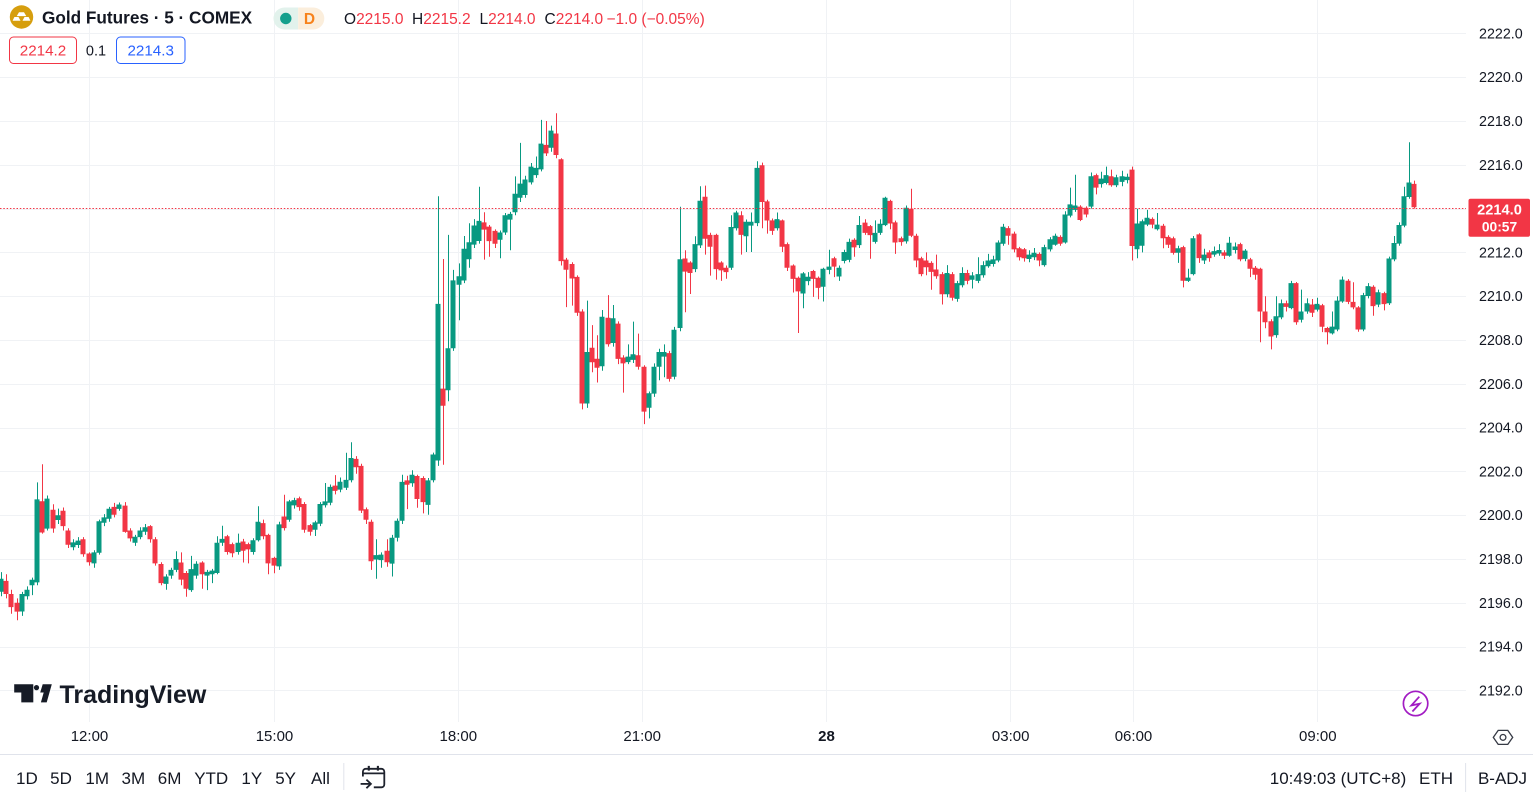 The image size is (1533, 801). Describe the element at coordinates (133, 778) in the screenshot. I see `svg-text: 3M` at that location.